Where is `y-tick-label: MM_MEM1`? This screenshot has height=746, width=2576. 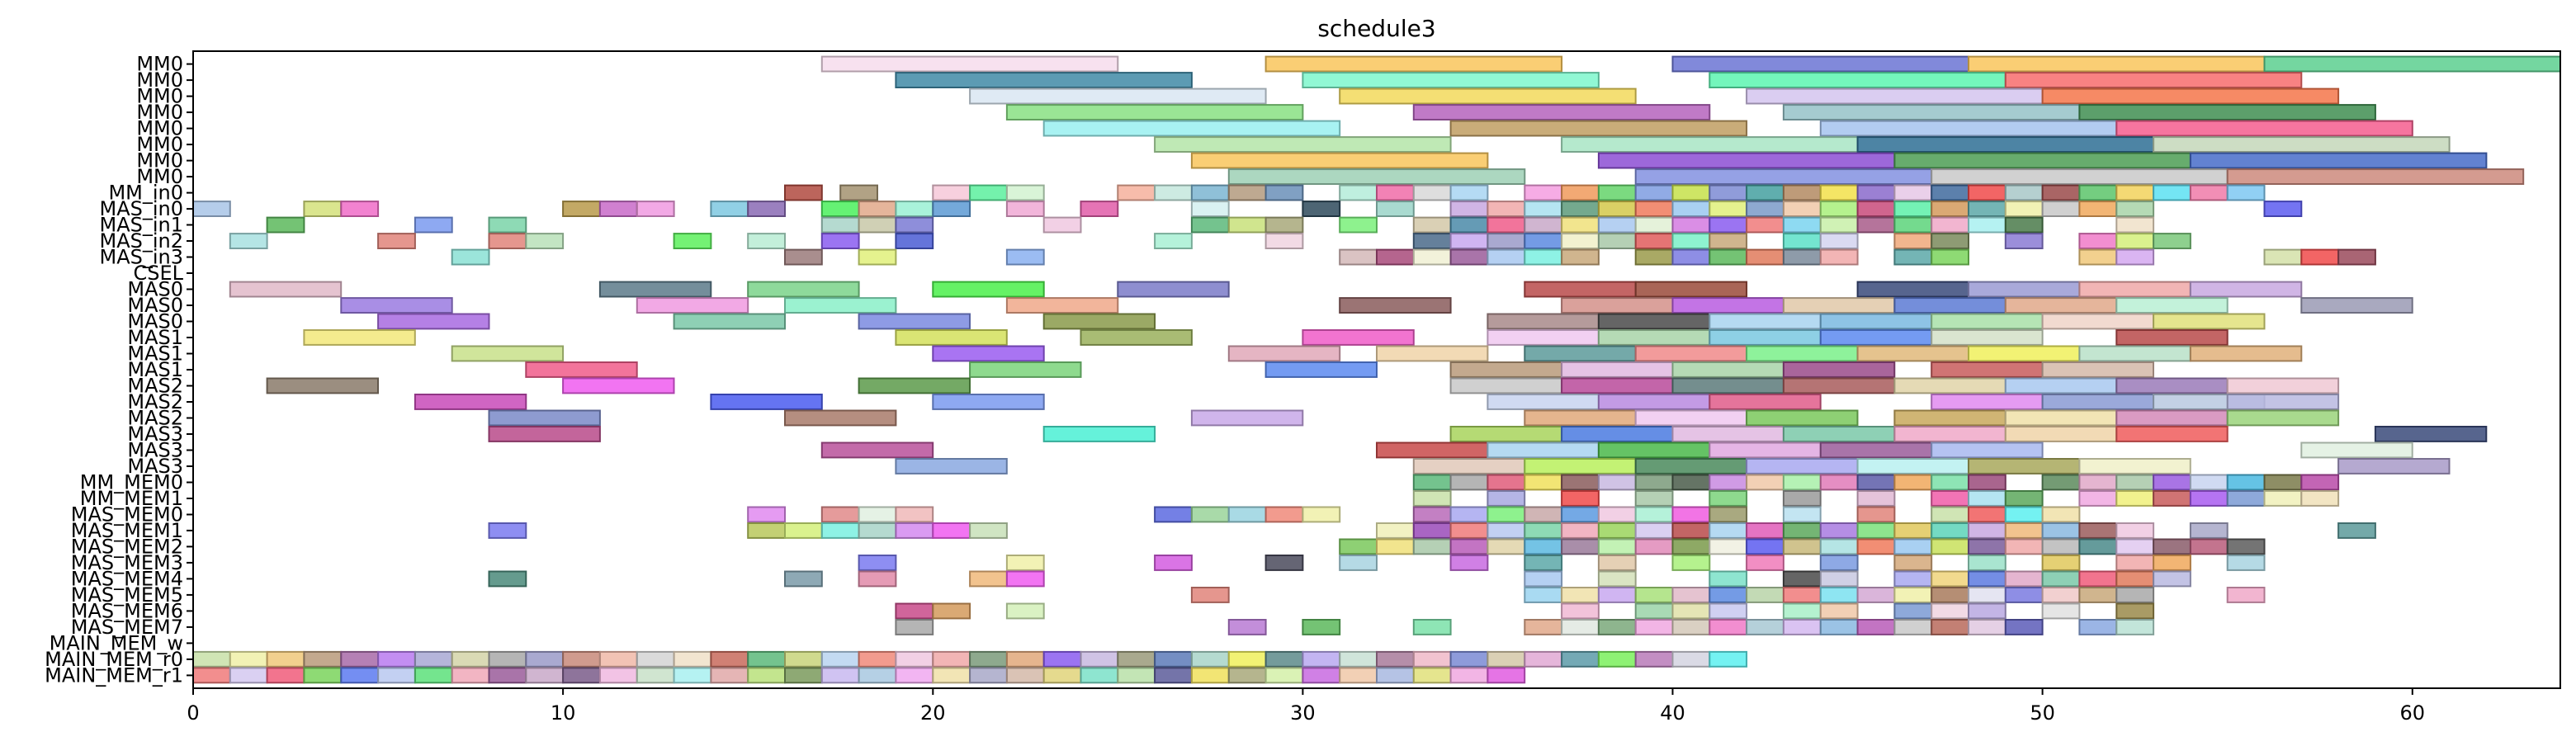
y-tick-label: MM_MEM1 is located at coordinates (131, 498).